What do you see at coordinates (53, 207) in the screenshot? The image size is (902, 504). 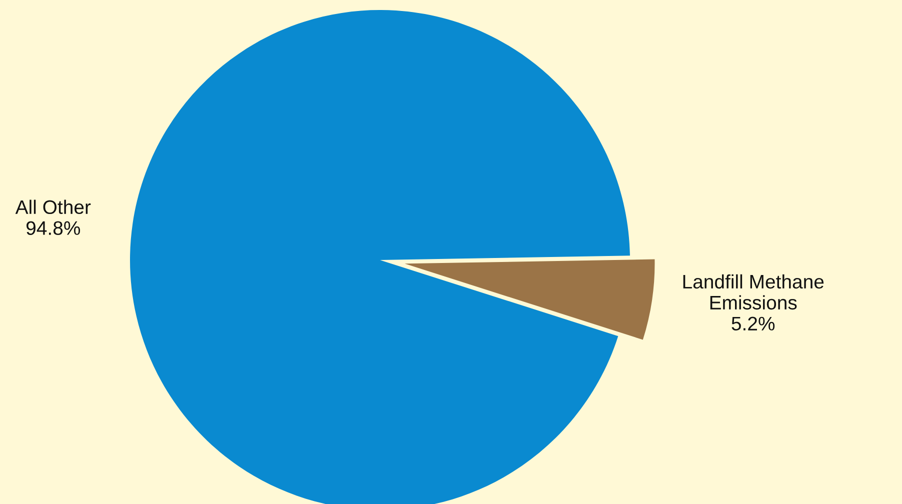 I see `slice-label: All Other` at bounding box center [53, 207].